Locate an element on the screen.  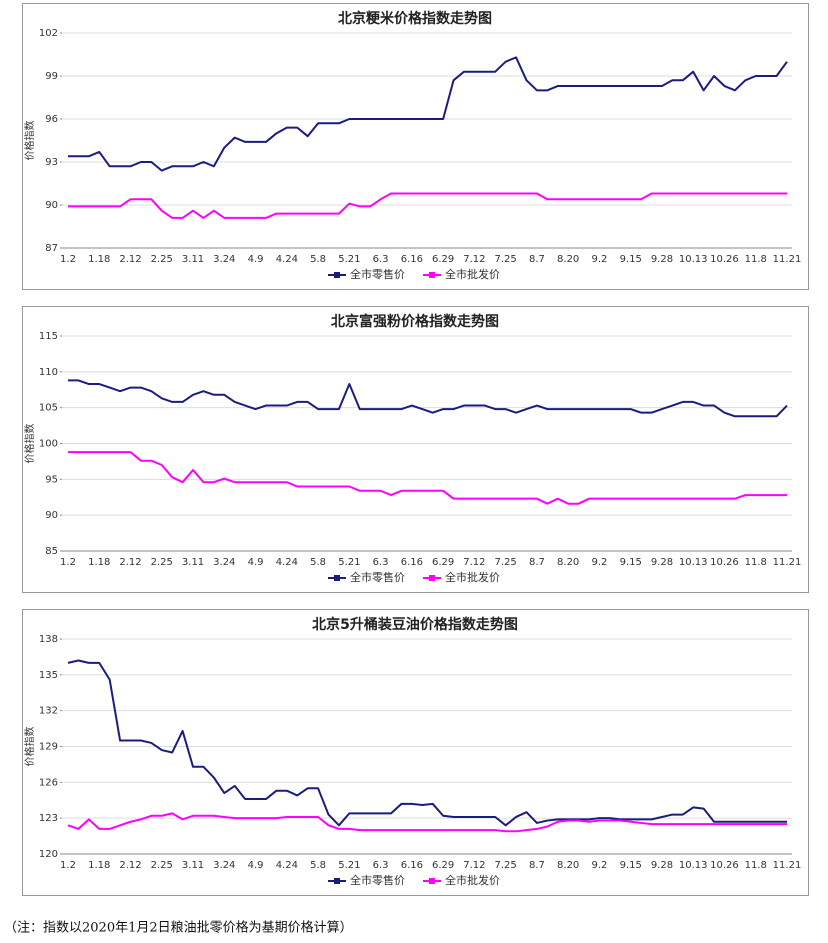
y-tick-label: 90 is located at coordinates (51, 515).